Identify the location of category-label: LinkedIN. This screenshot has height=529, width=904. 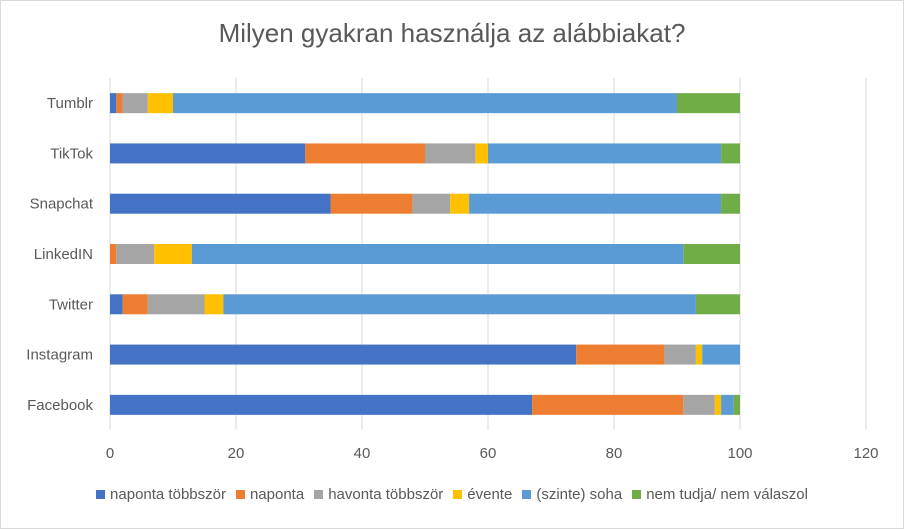
(63, 254).